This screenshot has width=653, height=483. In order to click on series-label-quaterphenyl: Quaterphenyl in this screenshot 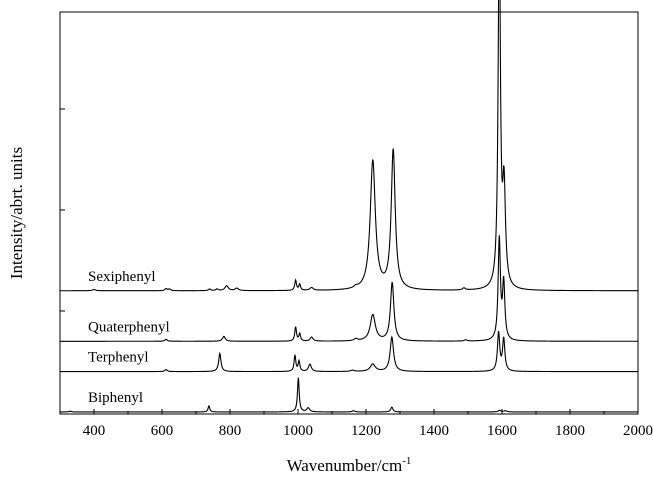, I will do `click(129, 327)`.